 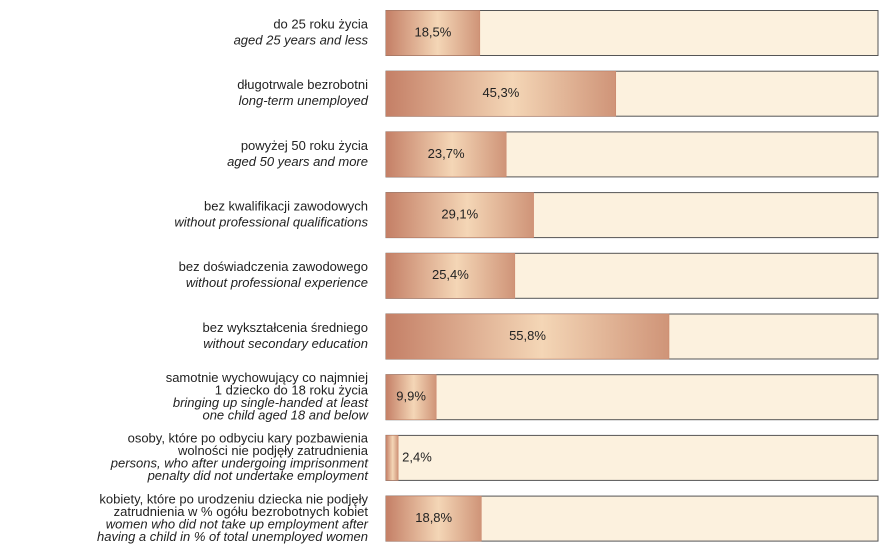 I want to click on value-label: 18,5%, so click(x=432, y=31).